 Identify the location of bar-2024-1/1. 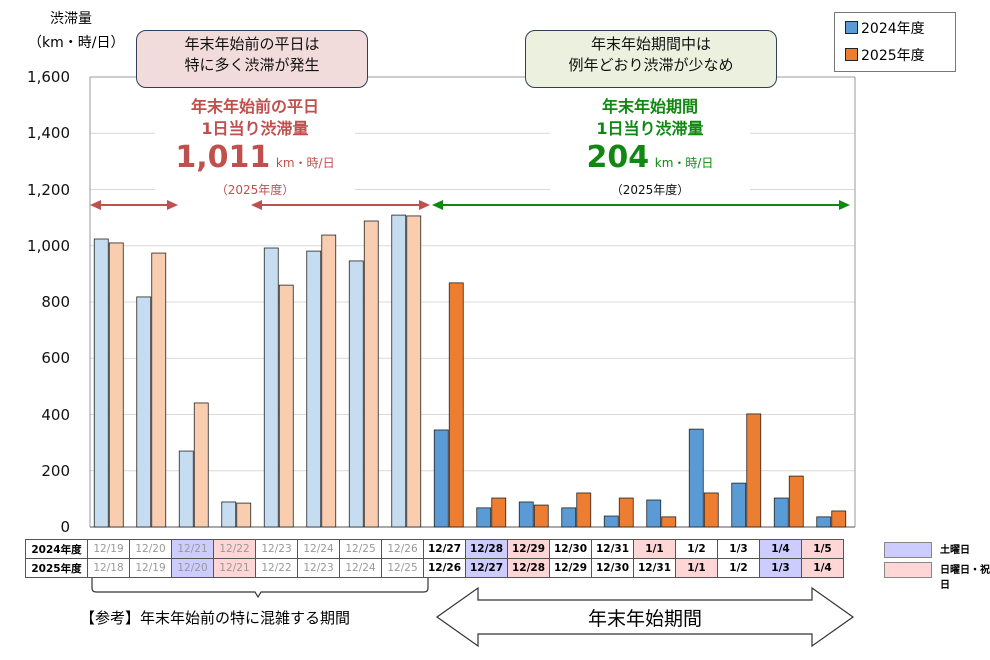
(654, 513).